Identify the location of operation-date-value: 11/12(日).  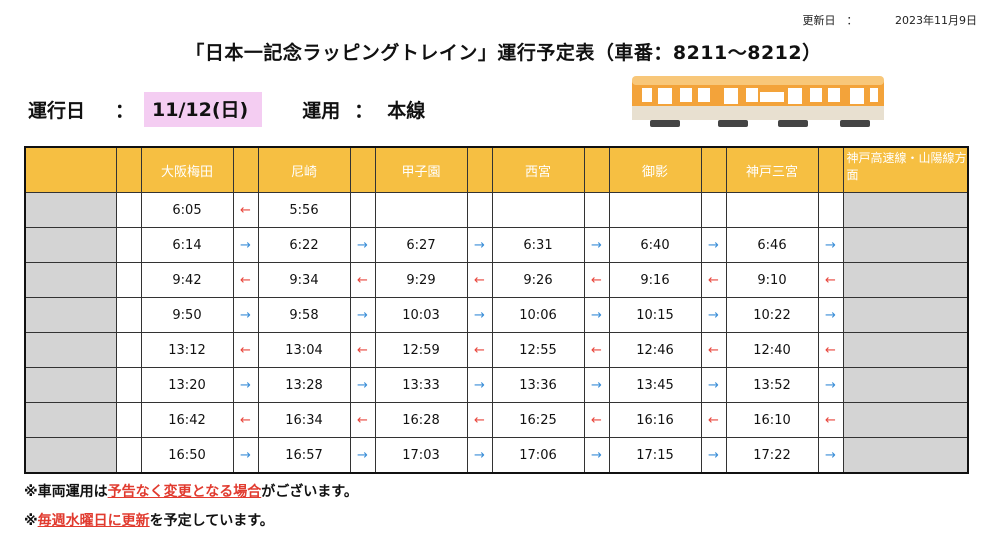
(203, 109).